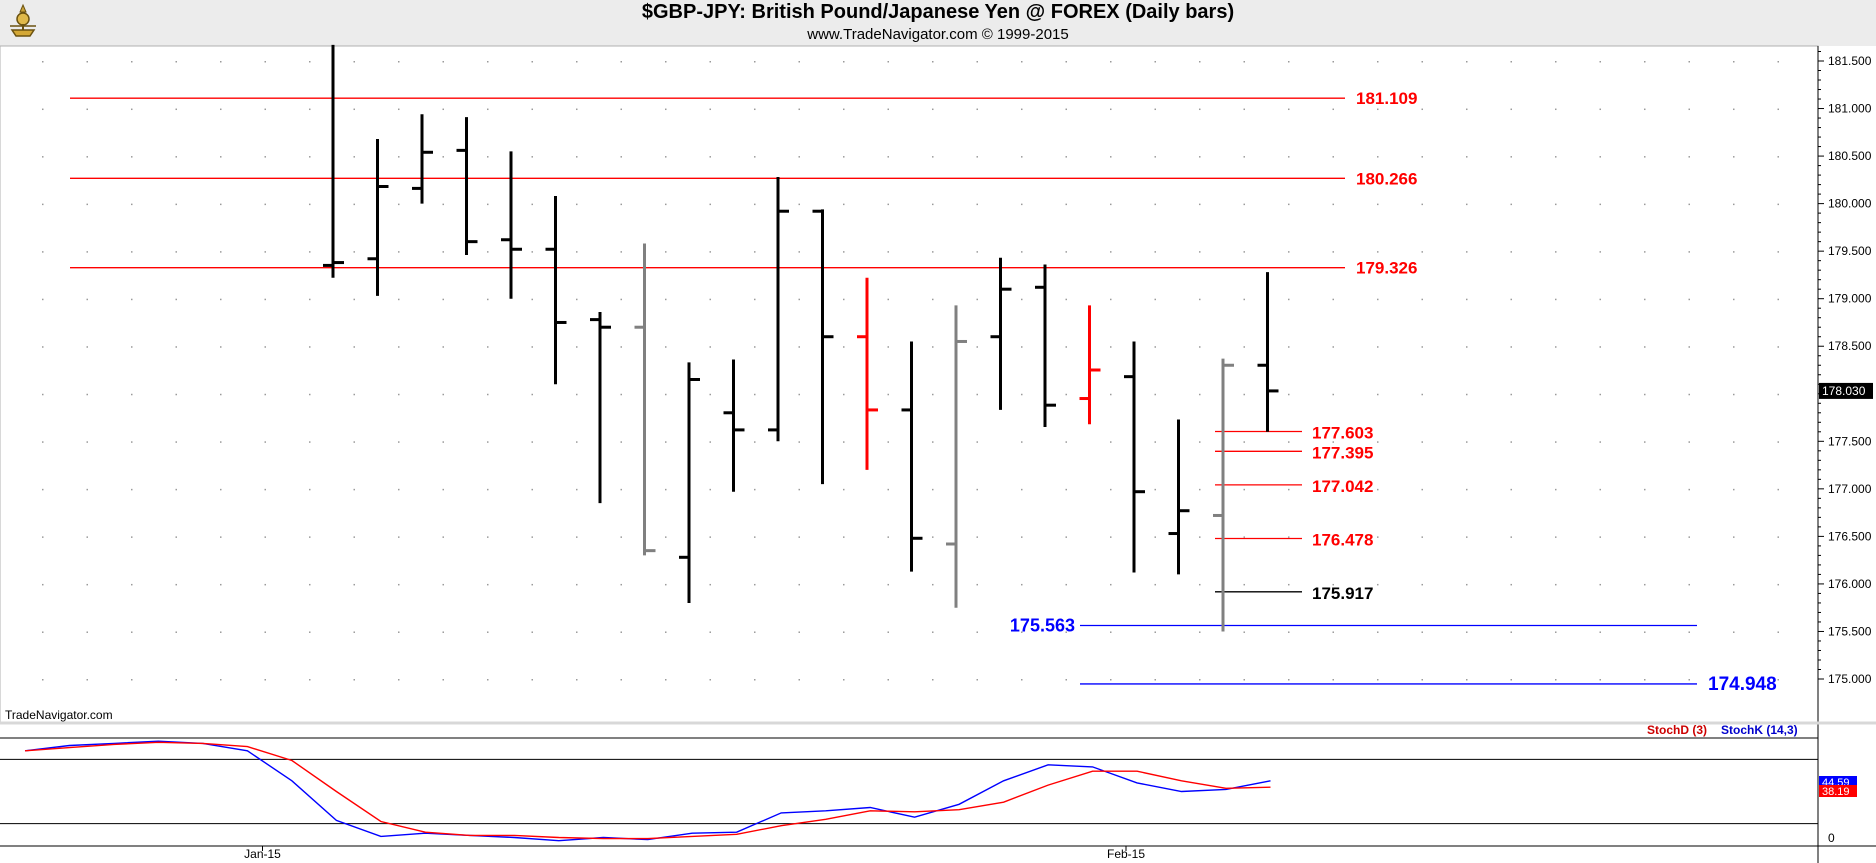  What do you see at coordinates (1850, 679) in the screenshot?
I see `y-tick-label: 175.000` at bounding box center [1850, 679].